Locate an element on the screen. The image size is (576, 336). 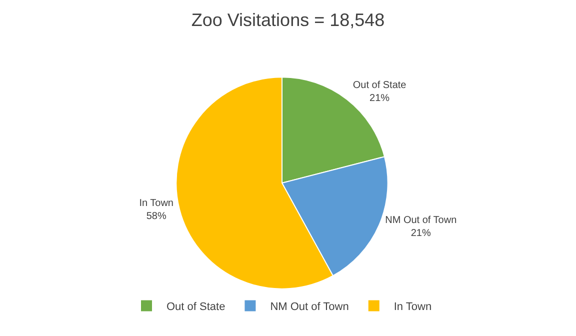
legend-label: NM Out of Town is located at coordinates (309, 307).